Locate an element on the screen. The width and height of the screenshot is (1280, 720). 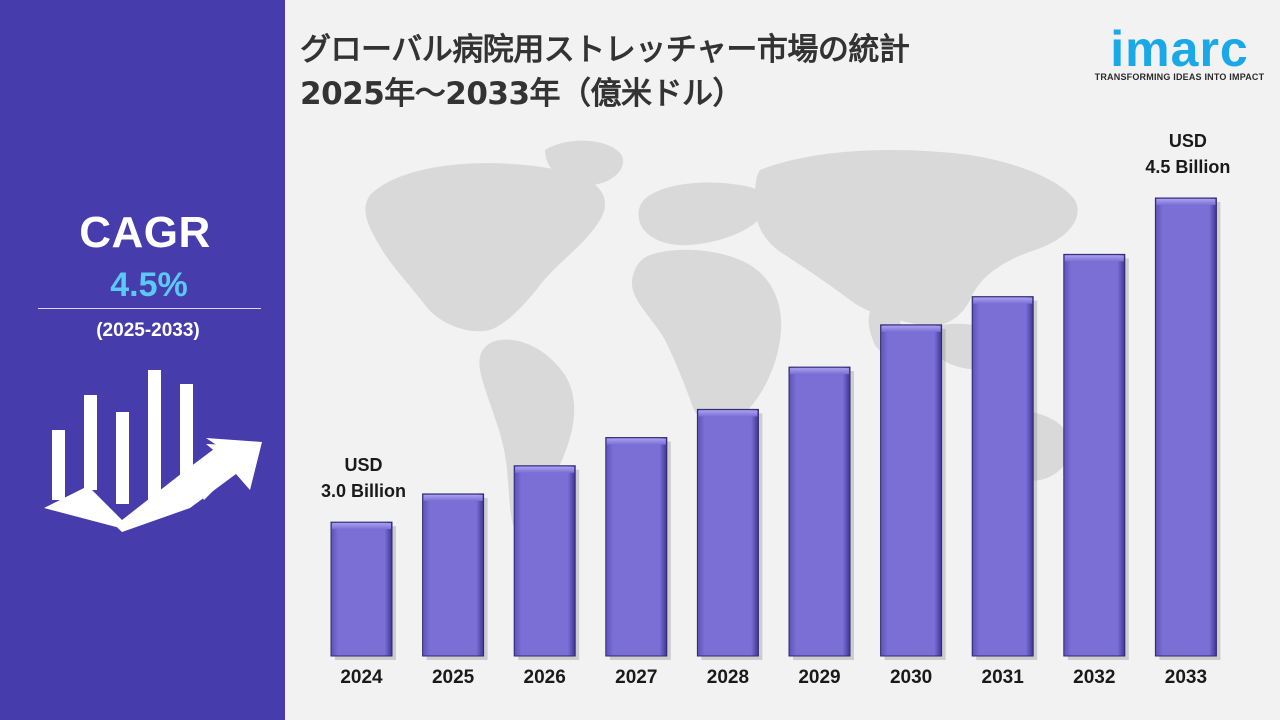
bar-cap-2029 is located at coordinates (819, 371).